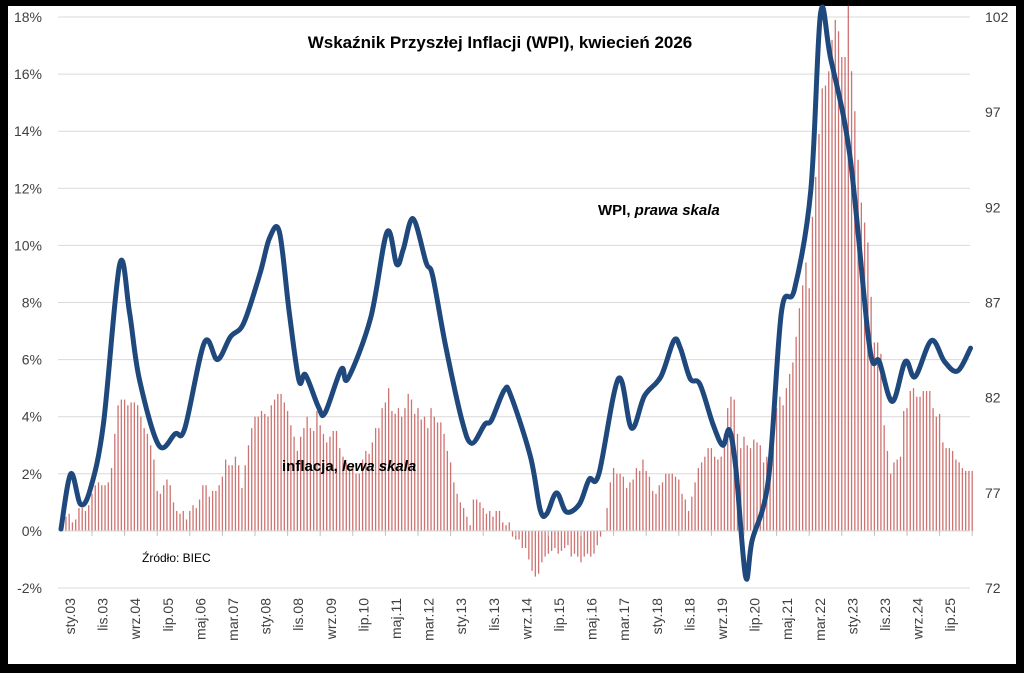 The height and width of the screenshot is (673, 1024). I want to click on x-tick-label: wrz.09, so click(331, 619).